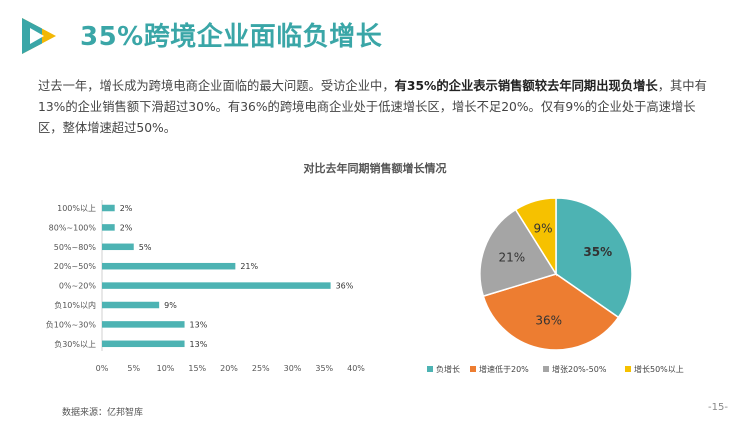 The width and height of the screenshot is (750, 423). I want to click on y-tick-label: 负30%以上, so click(75, 344).